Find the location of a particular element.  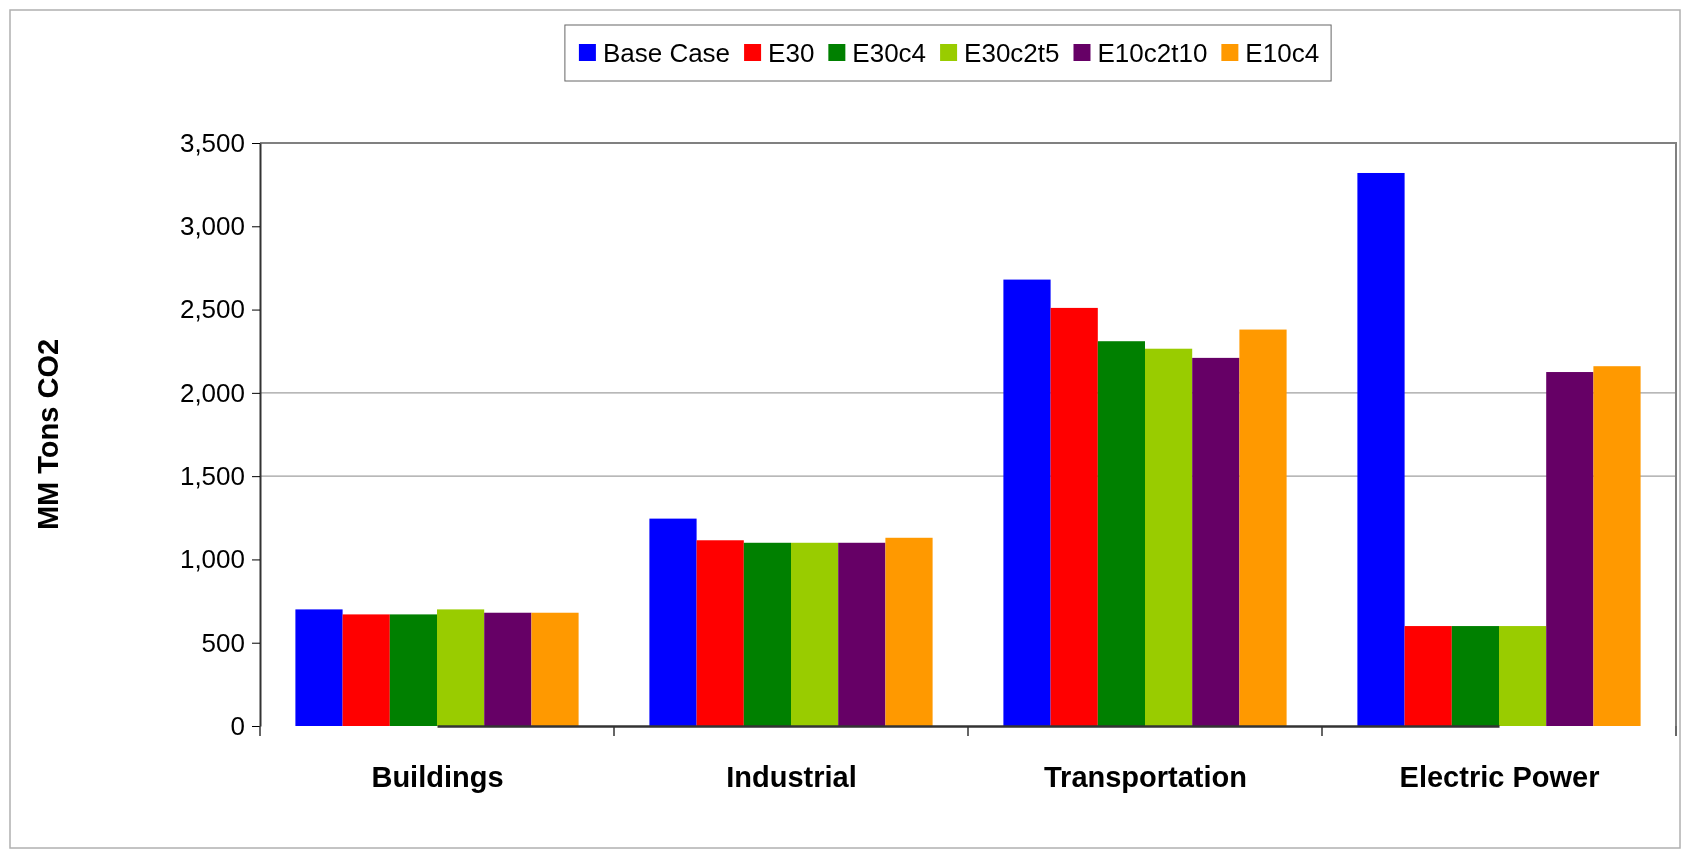

legend-label: E30c4 is located at coordinates (889, 53).